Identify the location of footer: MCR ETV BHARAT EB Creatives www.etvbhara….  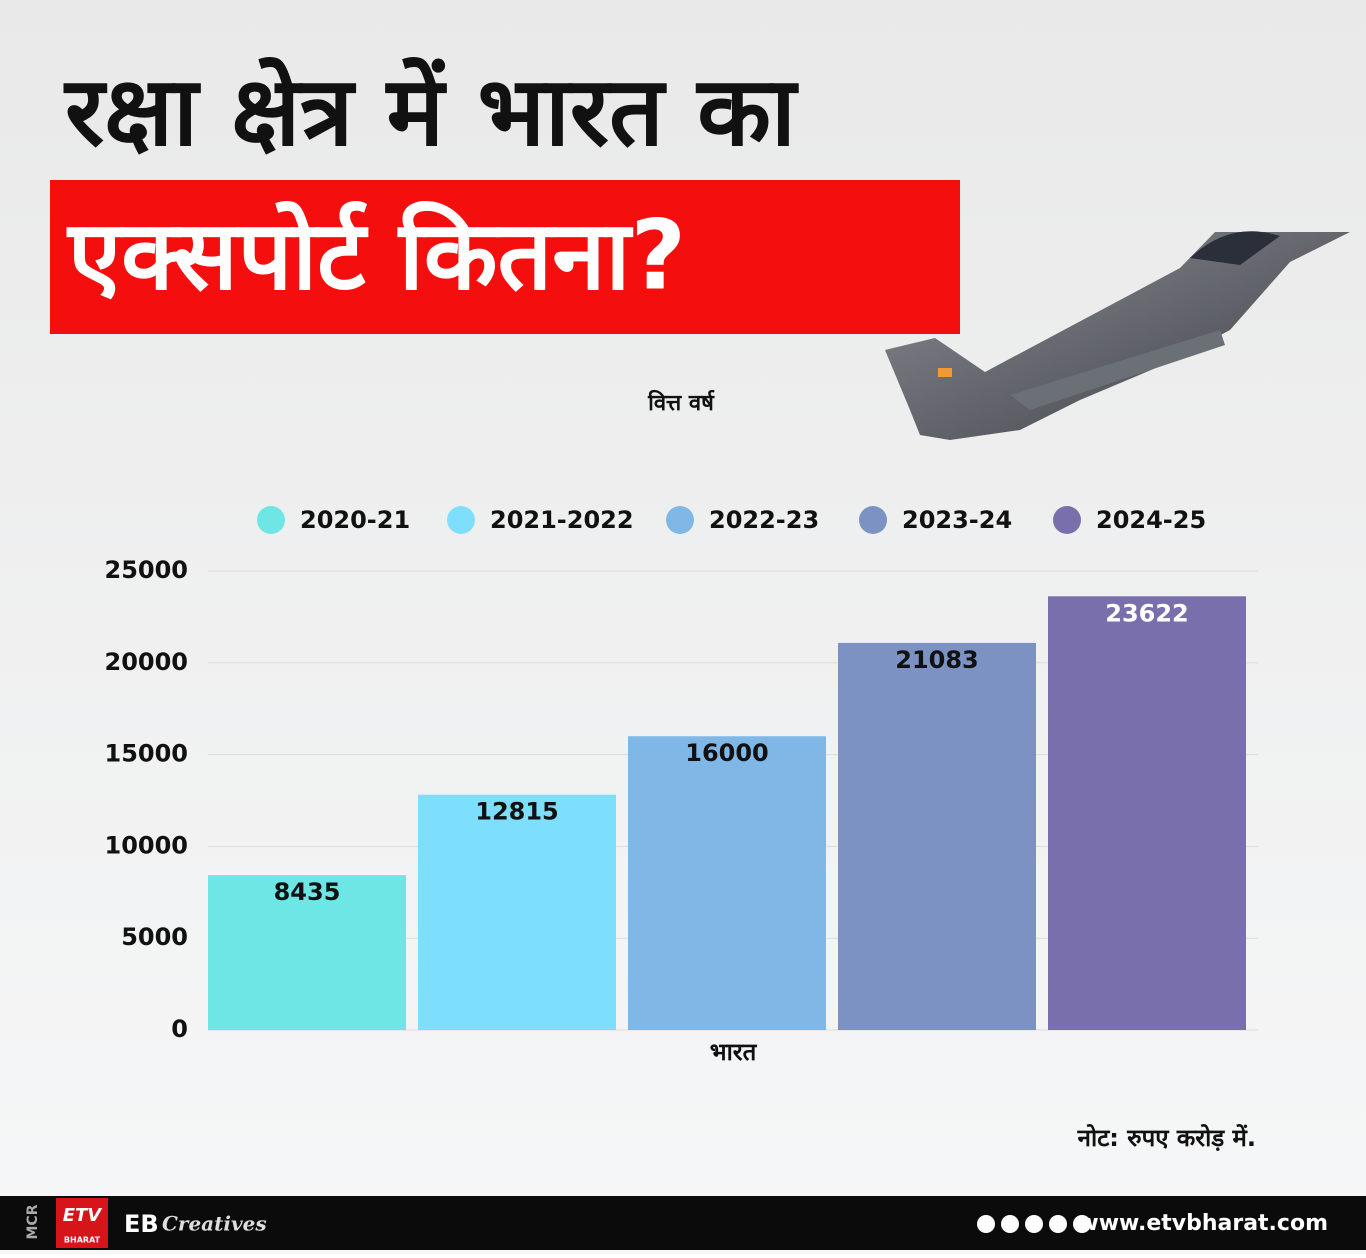
(683, 1223).